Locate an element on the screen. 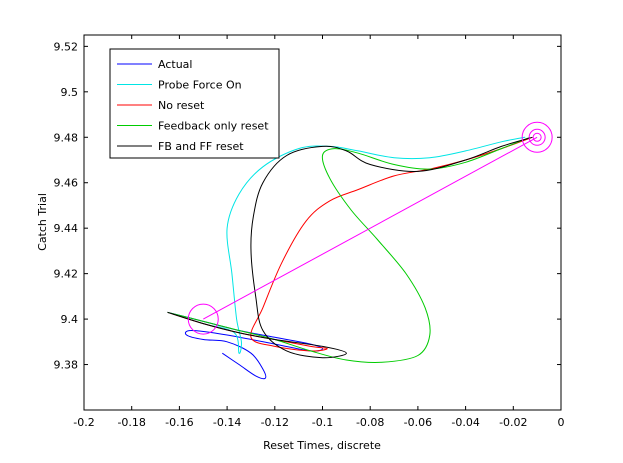 This screenshot has width=623, height=463. legend-label: Actual is located at coordinates (175, 64).